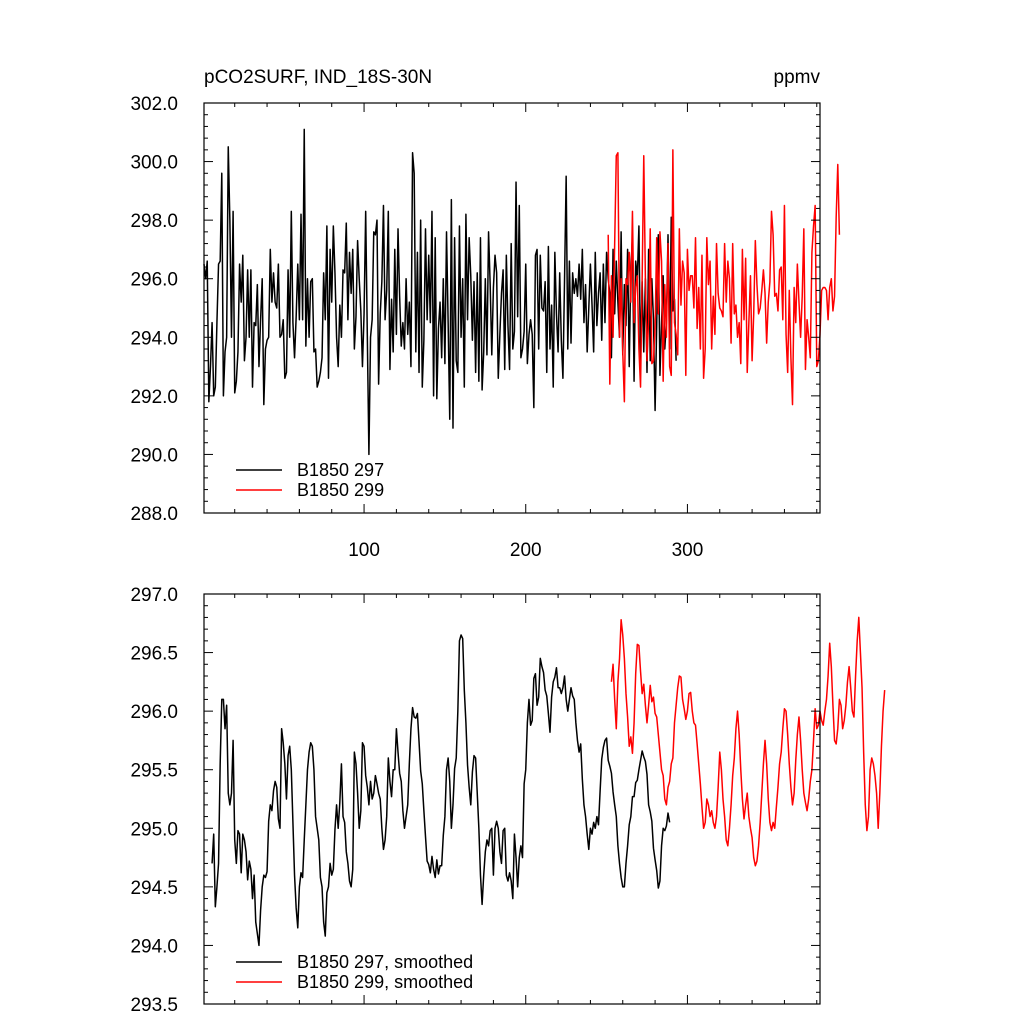  I want to click on top-ytick-label: 298.0, so click(154, 221).